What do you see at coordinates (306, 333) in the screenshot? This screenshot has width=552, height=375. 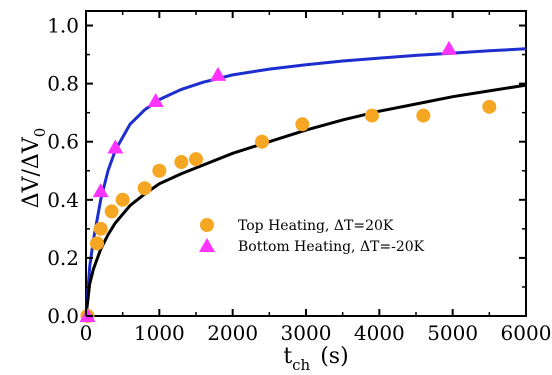 I see `x-tick-label: 3000` at bounding box center [306, 333].